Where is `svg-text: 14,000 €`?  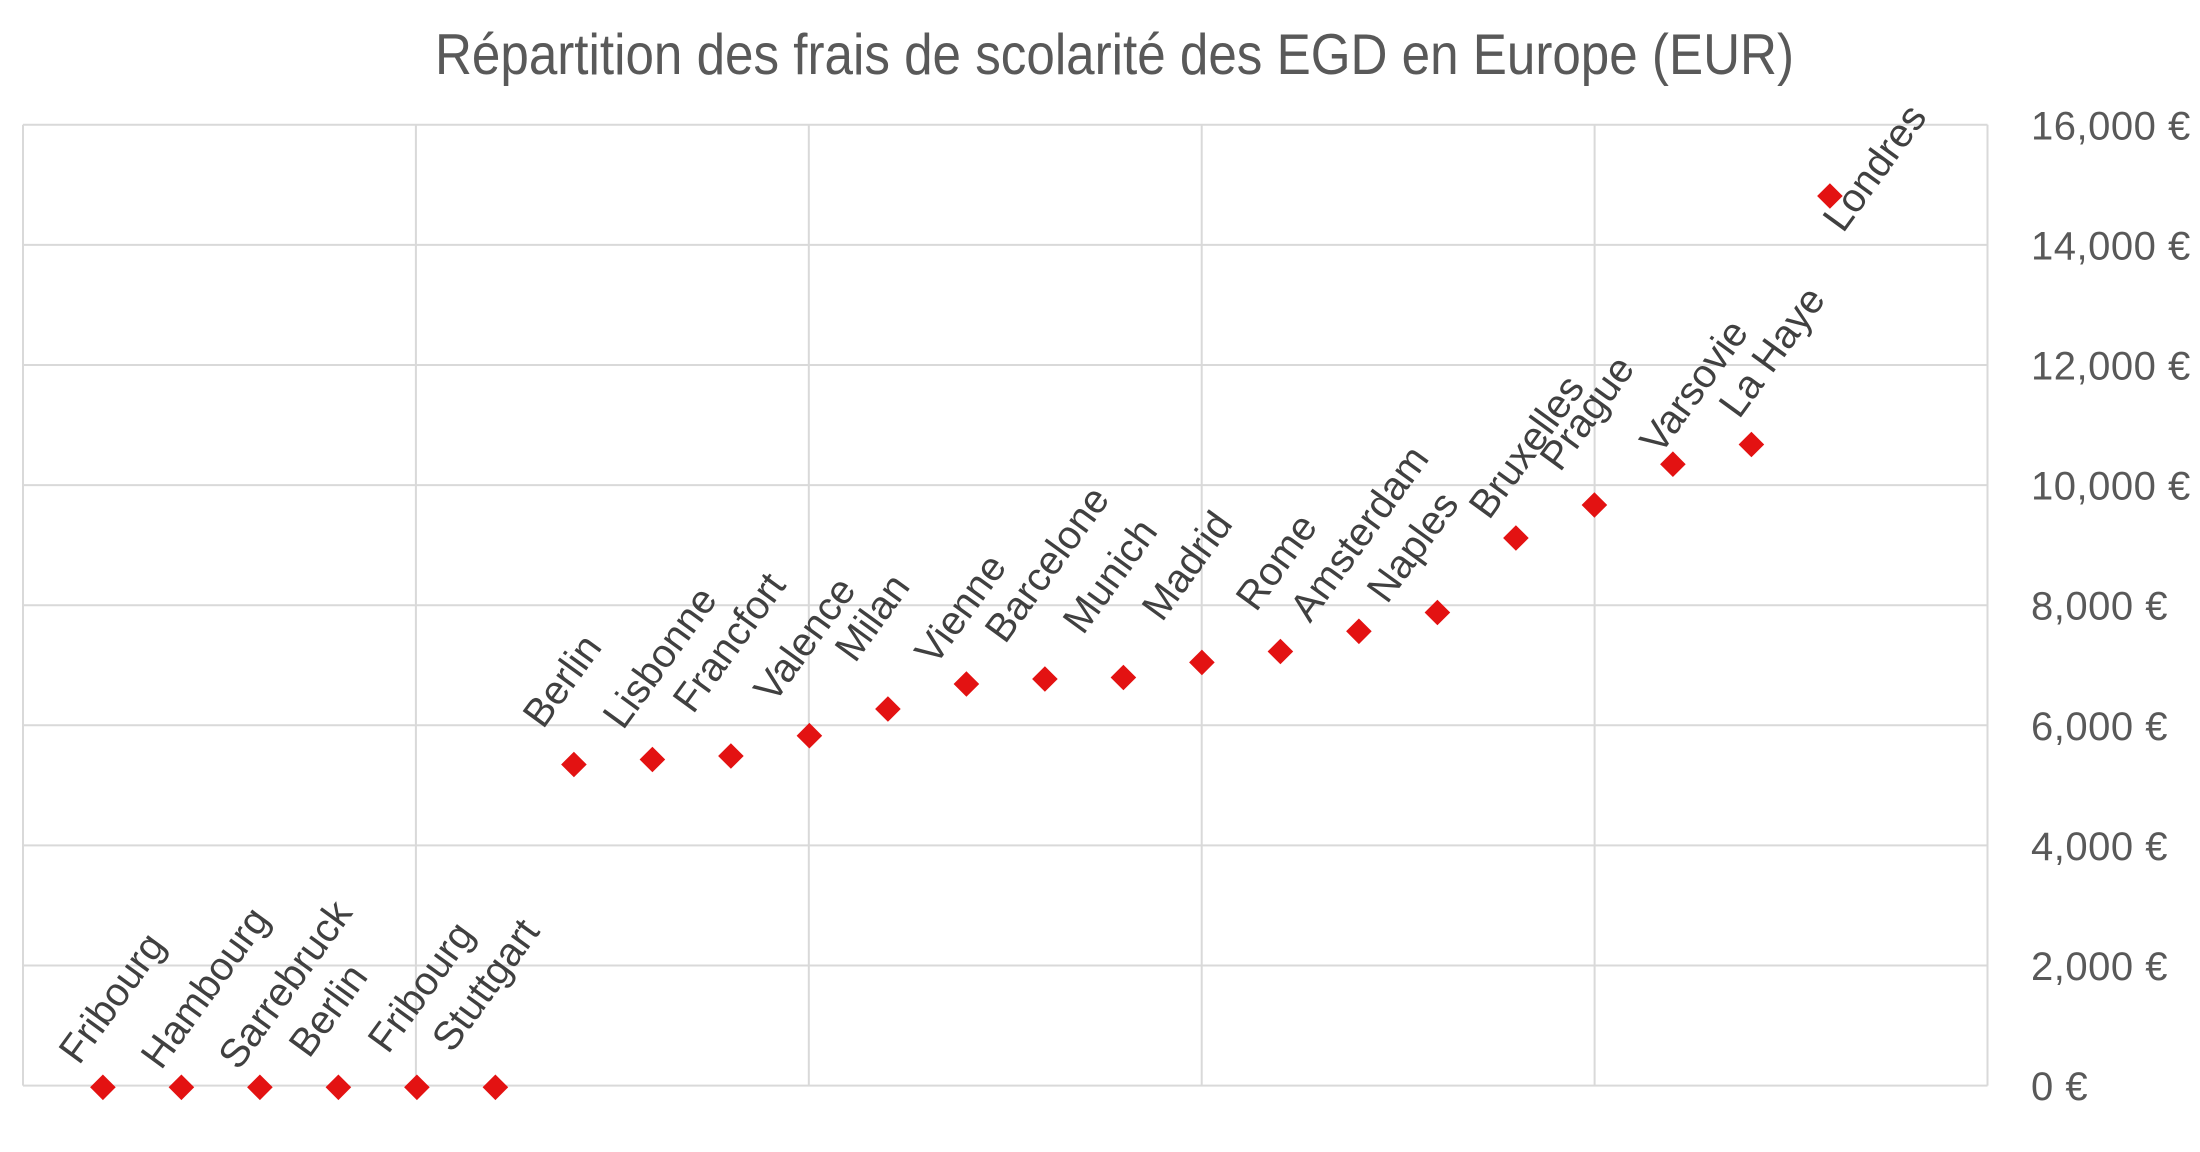
svg-text: 14,000 € is located at coordinates (2111, 246).